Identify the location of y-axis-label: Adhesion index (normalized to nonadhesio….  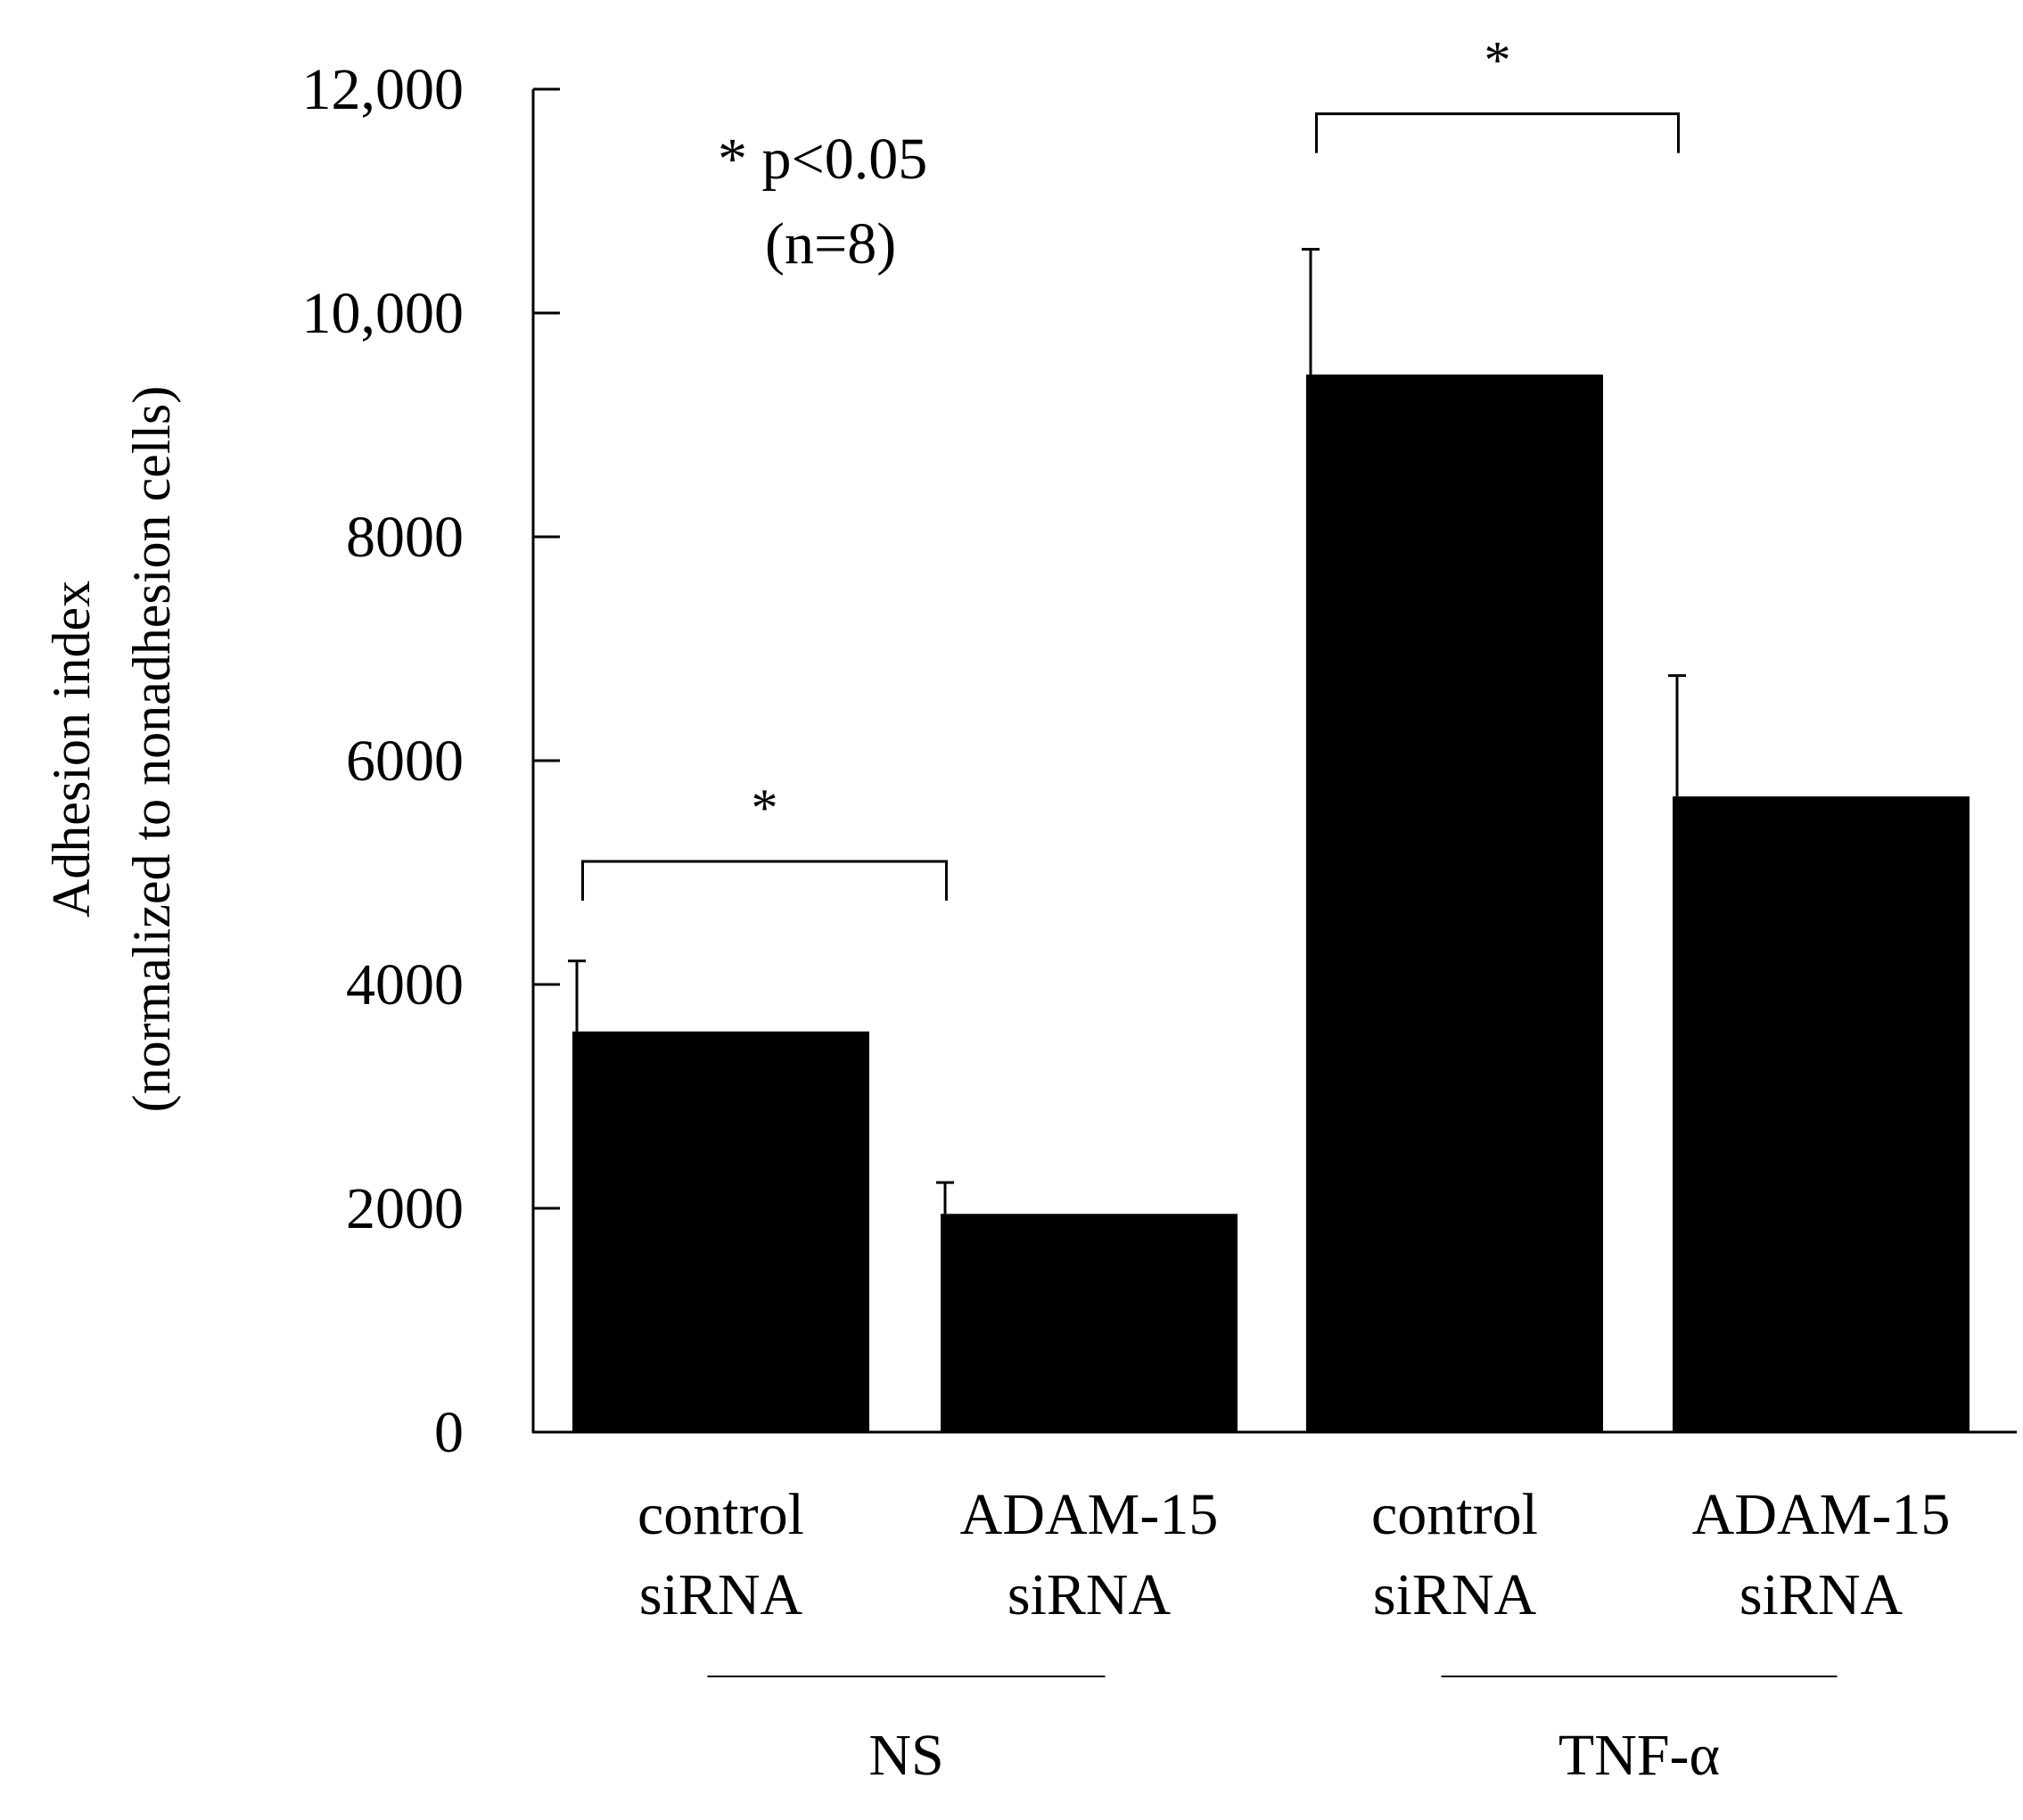
(111, 749).